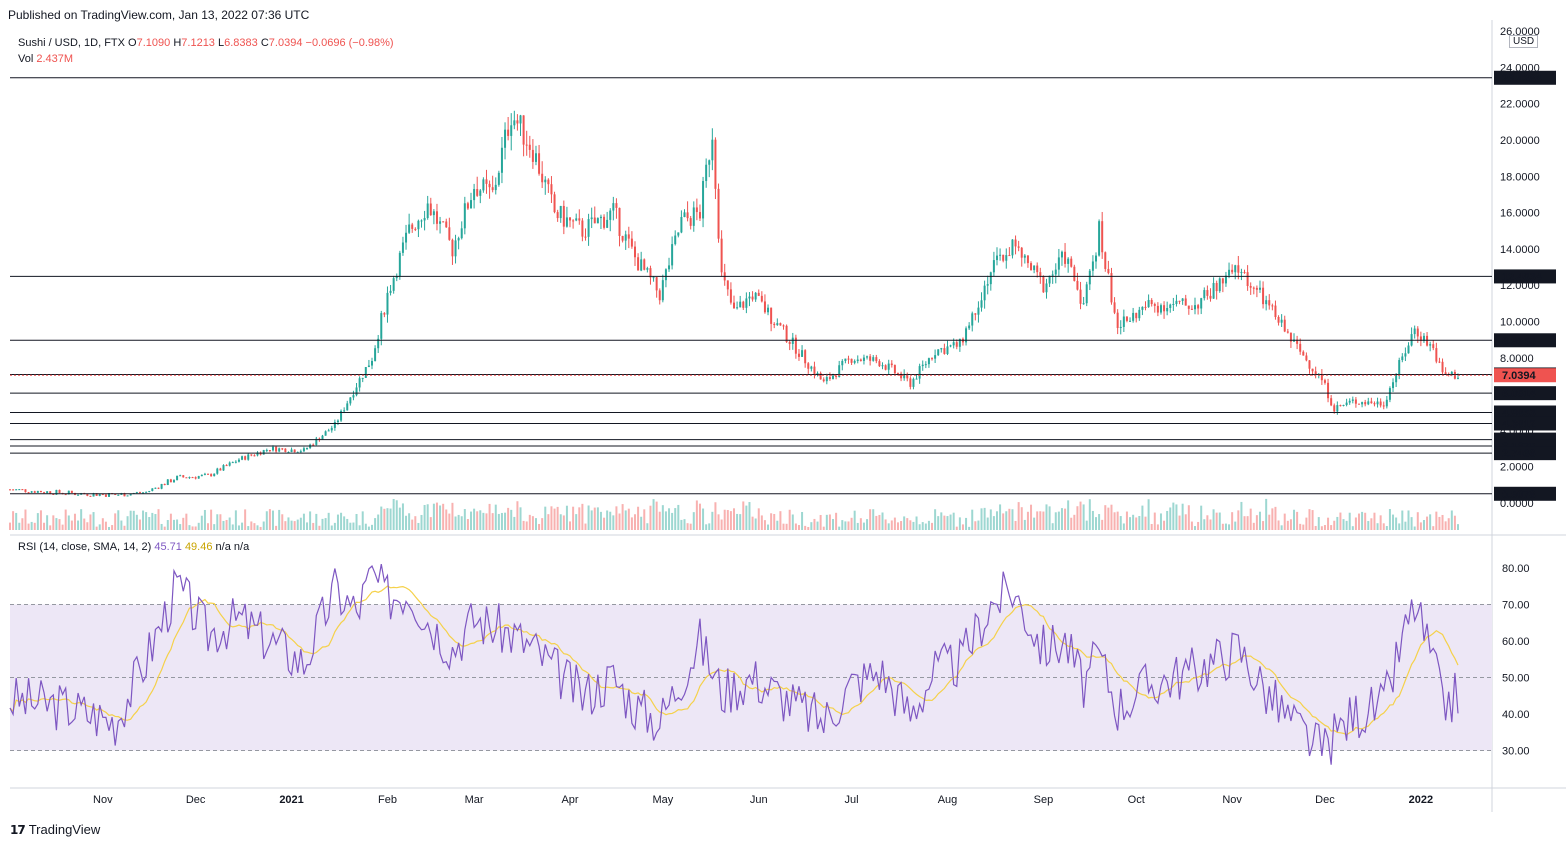 The width and height of the screenshot is (1566, 848). Describe the element at coordinates (1516, 569) in the screenshot. I see `rsi-tick-label: 80.00` at that location.